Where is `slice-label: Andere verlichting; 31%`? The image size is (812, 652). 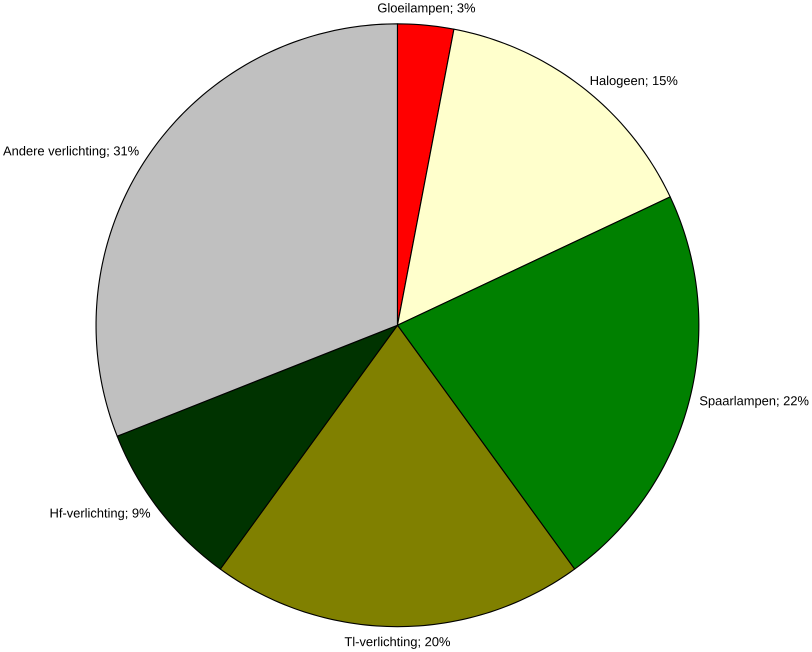
slice-label: Andere verlichting; 31% is located at coordinates (71, 152).